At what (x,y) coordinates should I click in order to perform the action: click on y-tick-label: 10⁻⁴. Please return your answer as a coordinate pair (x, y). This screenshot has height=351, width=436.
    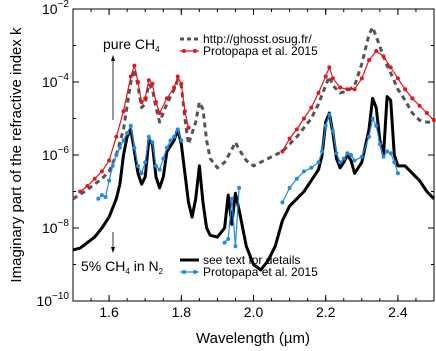
    Looking at the image, I should click on (55, 81).